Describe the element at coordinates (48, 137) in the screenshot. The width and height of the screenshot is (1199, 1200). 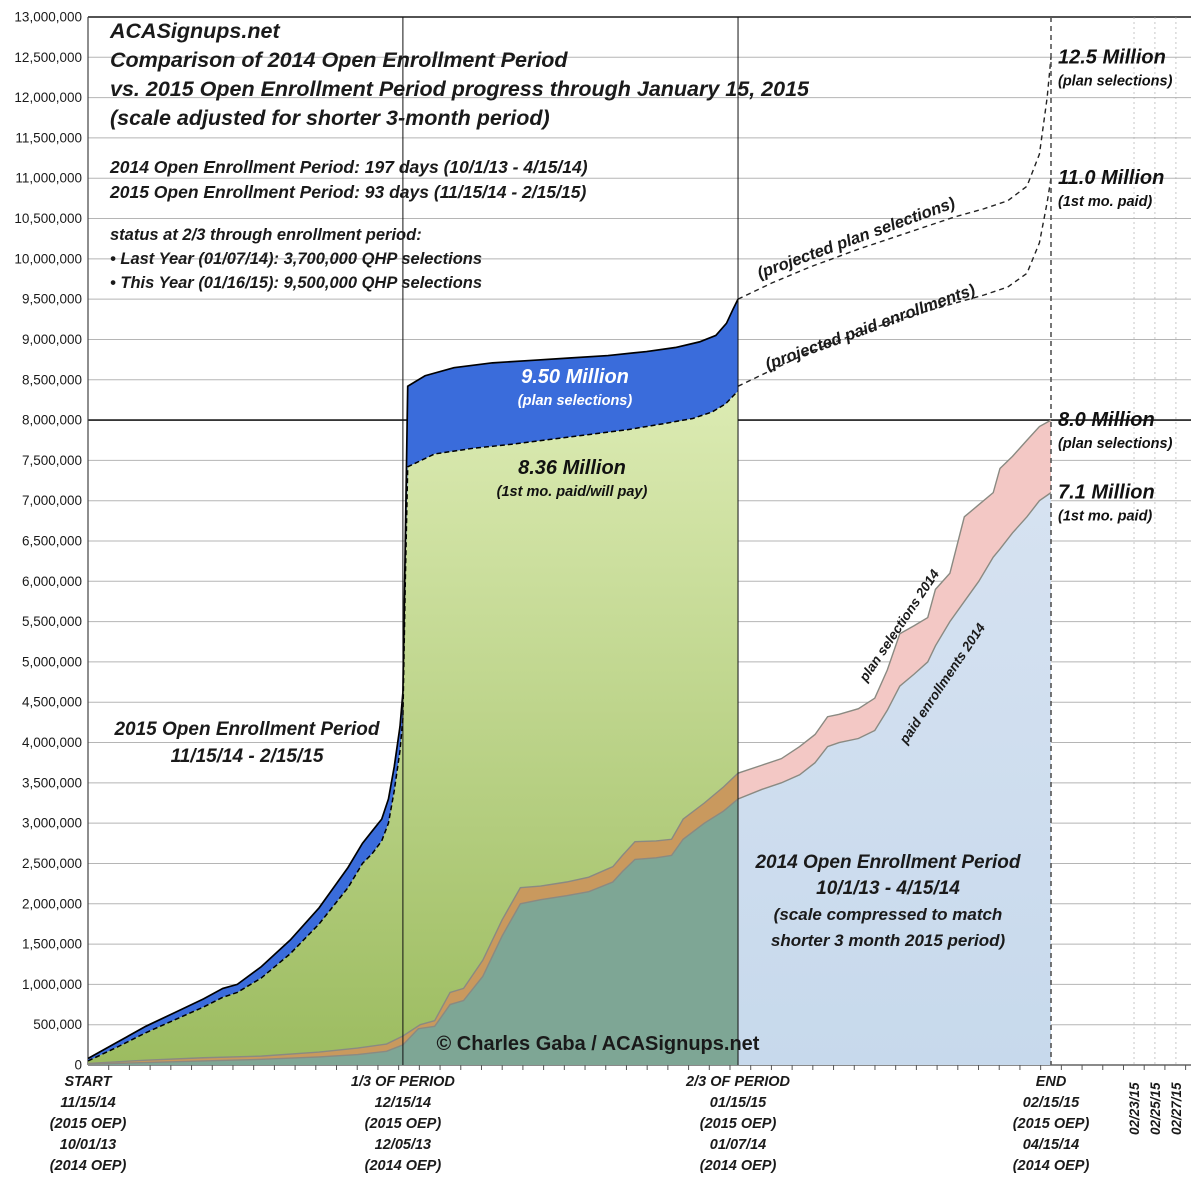
I see `y-axis-label: 11,500,000` at that location.